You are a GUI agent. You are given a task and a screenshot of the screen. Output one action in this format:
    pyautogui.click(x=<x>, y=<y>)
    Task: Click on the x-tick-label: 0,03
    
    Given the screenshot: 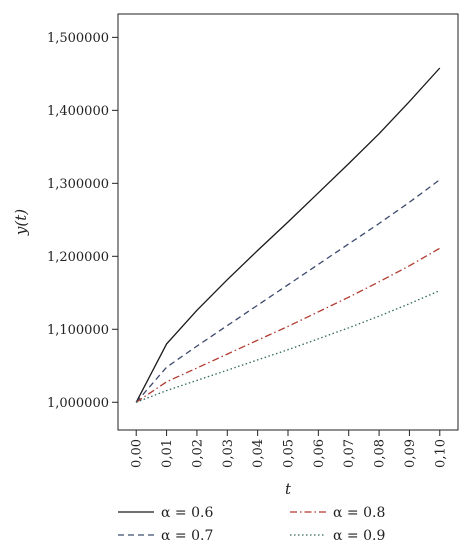 What is the action you would take?
    pyautogui.click(x=228, y=453)
    